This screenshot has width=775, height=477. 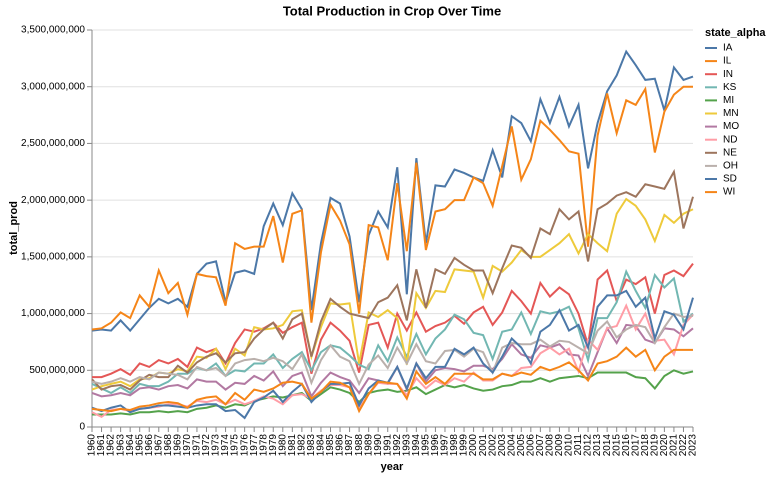 I want to click on x-tick-label: 2013, so click(x=597, y=445).